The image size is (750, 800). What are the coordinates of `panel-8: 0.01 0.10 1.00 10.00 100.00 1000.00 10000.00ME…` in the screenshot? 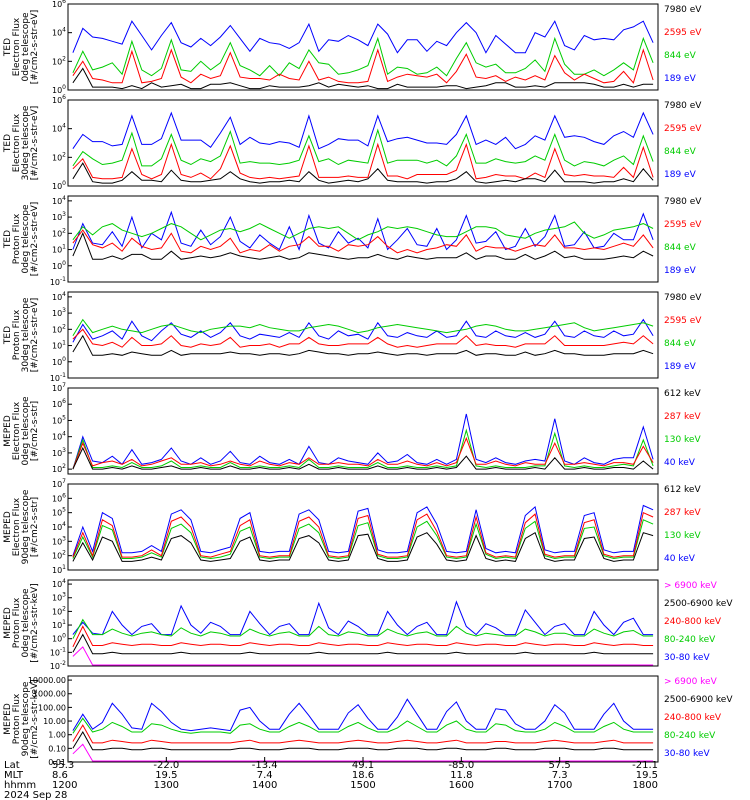 It's located at (368, 721).